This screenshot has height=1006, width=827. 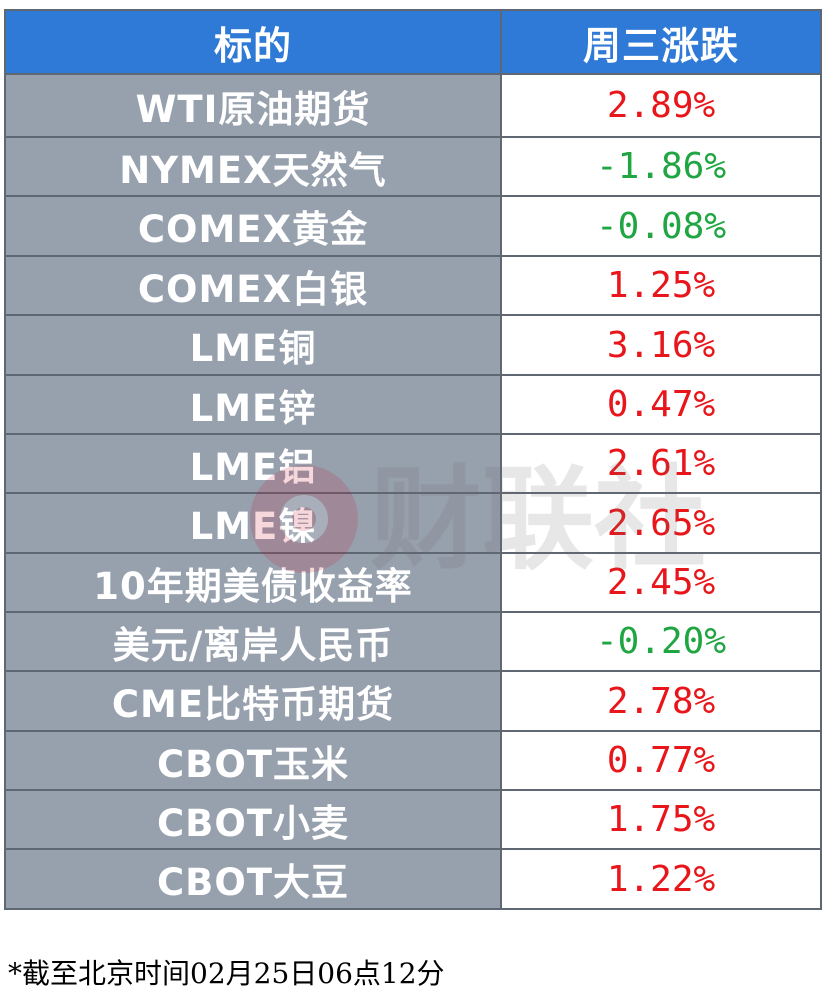 I want to click on table-row: LME铜 3.16%, so click(x=413, y=345).